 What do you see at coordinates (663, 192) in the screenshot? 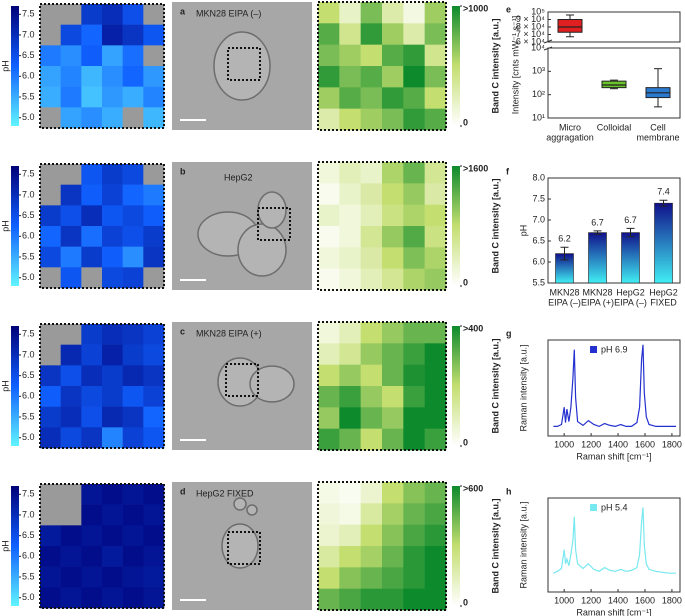
I see `value-label: 7.4` at bounding box center [663, 192].